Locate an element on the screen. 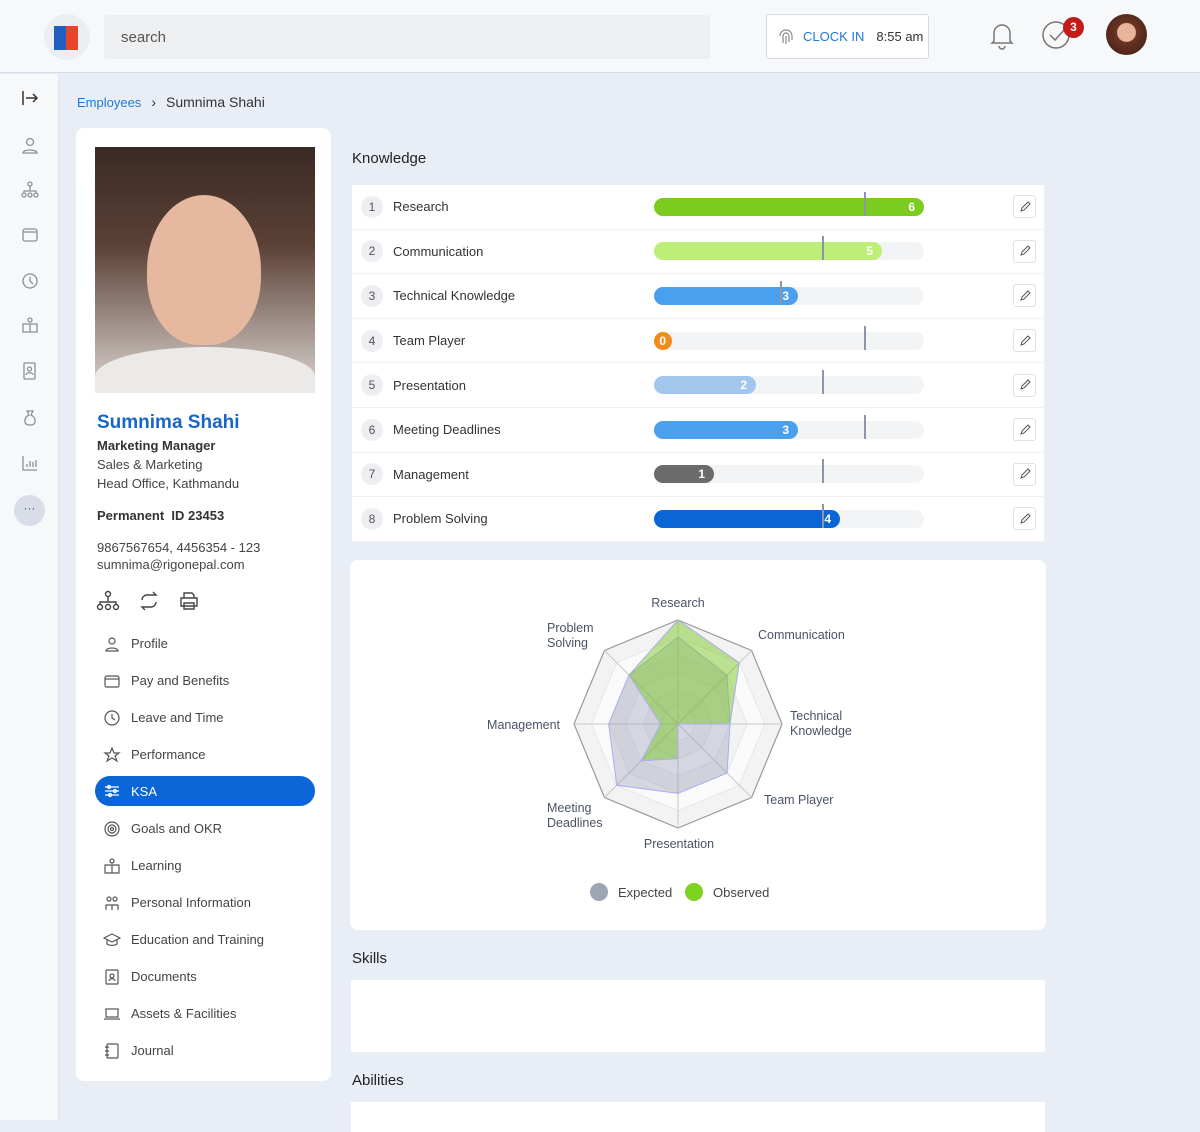 The image size is (1200, 1132). rating-track: 5 is located at coordinates (789, 248).